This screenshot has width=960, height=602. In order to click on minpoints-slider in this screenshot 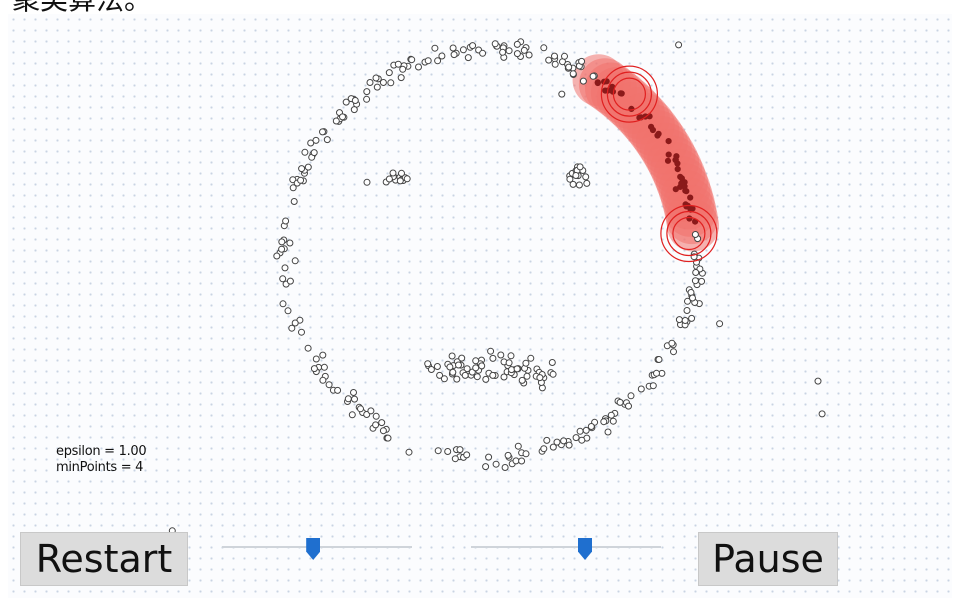, I will do `click(566, 549)`.